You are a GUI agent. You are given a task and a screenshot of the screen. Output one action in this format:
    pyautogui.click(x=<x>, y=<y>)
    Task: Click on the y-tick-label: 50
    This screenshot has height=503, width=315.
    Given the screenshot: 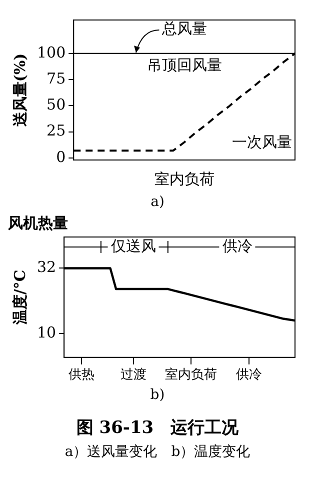 What is the action you would take?
    pyautogui.click(x=56, y=105)
    